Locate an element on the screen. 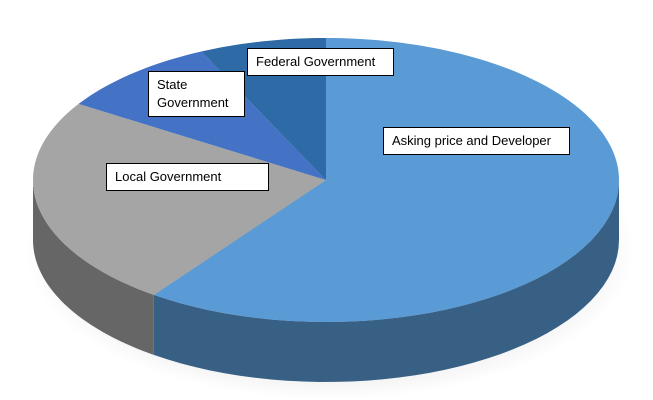 Image resolution: width=653 pixels, height=400 pixels. slice-side is located at coordinates (93, 267).